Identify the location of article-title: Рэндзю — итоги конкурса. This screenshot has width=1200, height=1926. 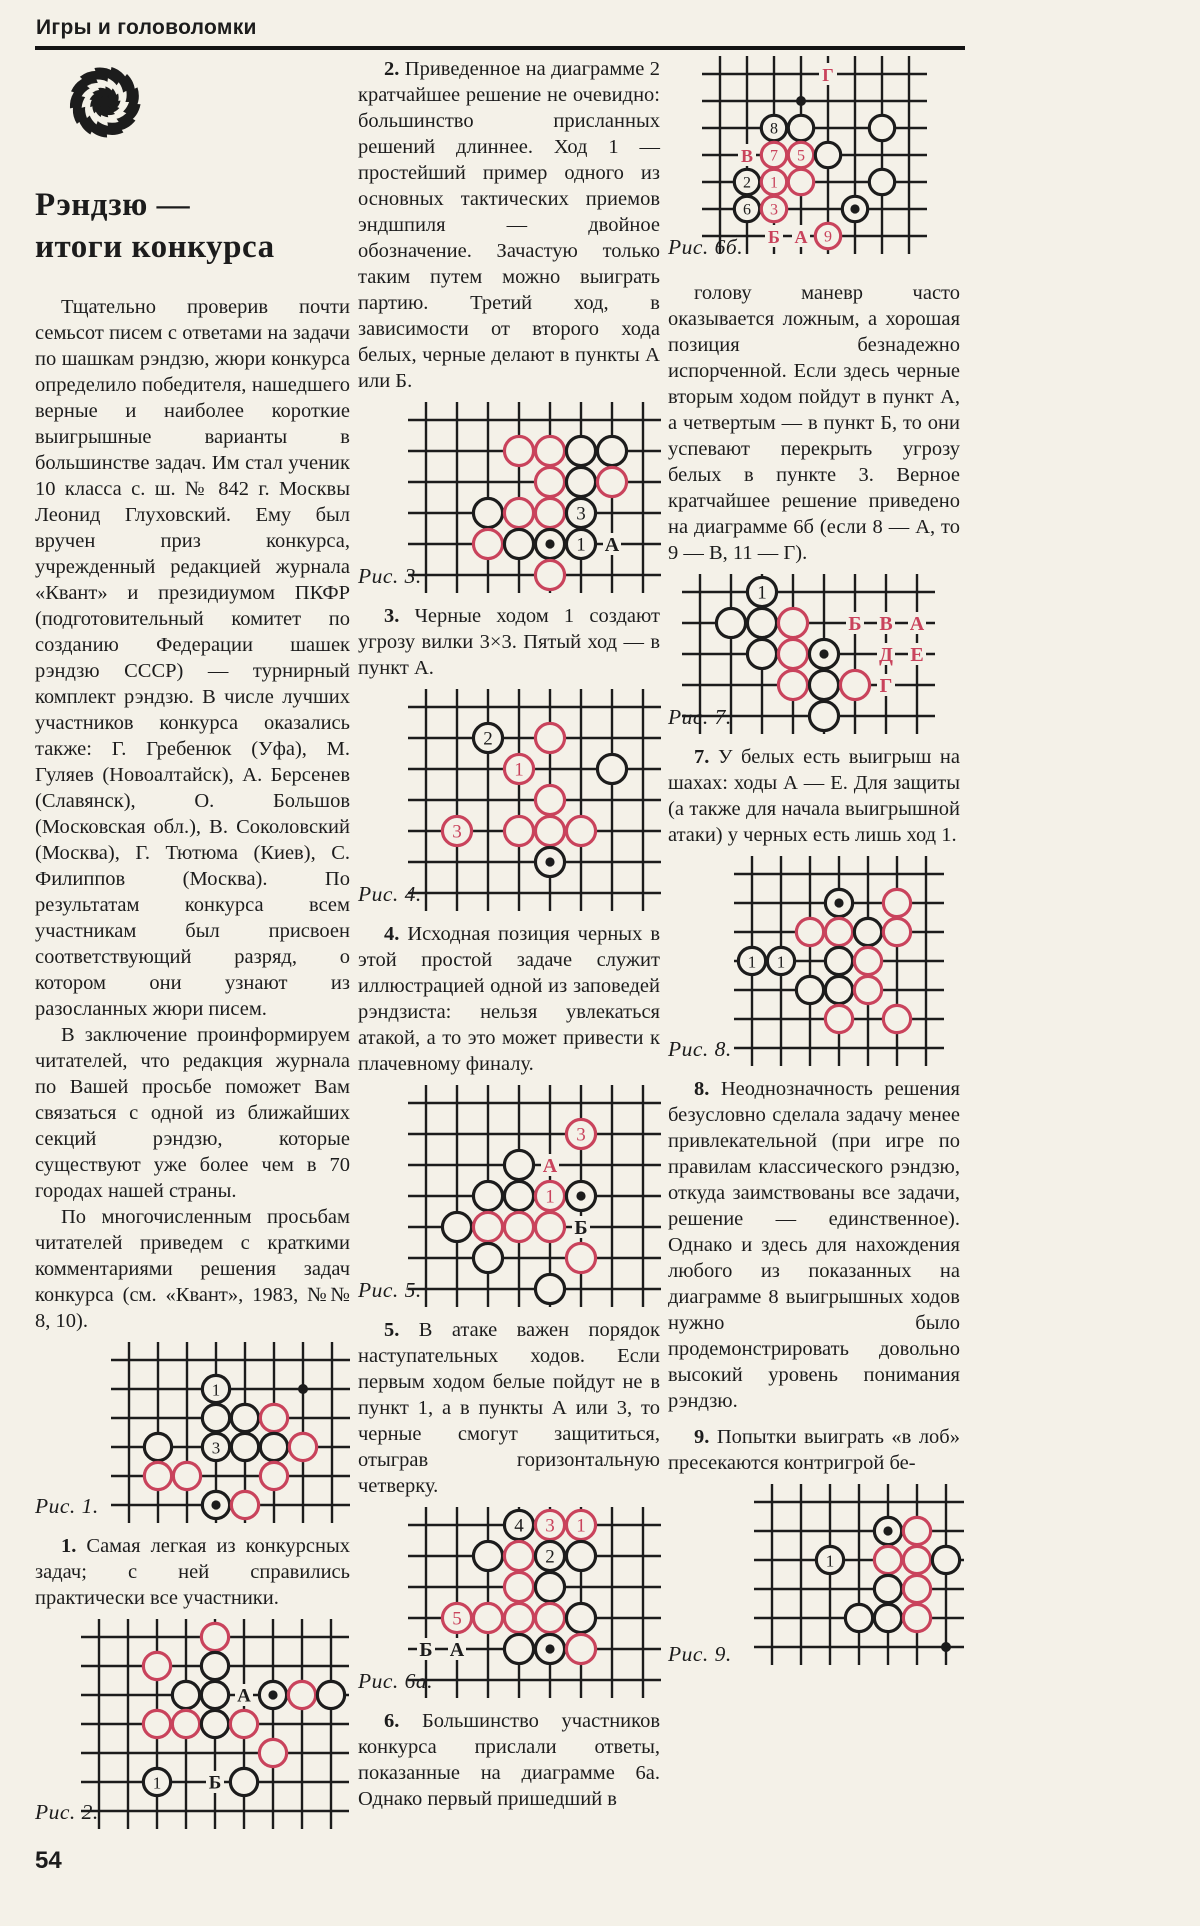
(192, 226).